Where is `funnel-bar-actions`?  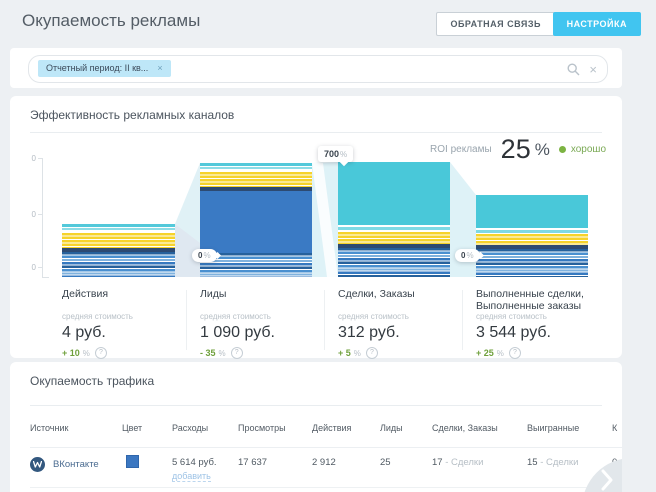 funnel-bar-actions is located at coordinates (118, 250).